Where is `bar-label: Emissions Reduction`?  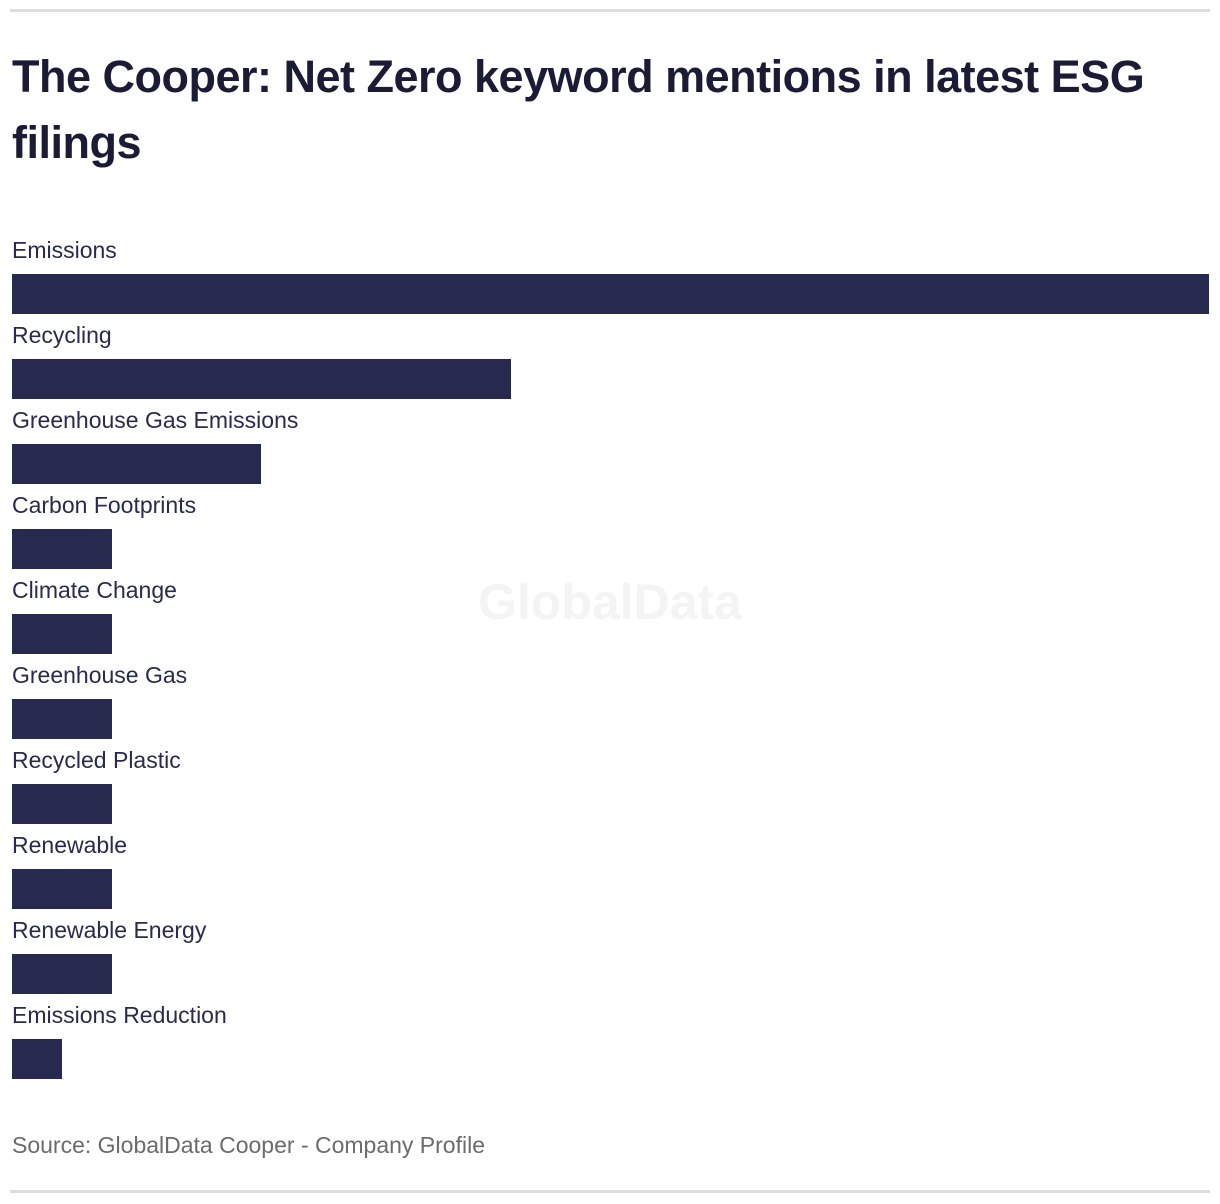 bar-label: Emissions Reduction is located at coordinates (119, 1015).